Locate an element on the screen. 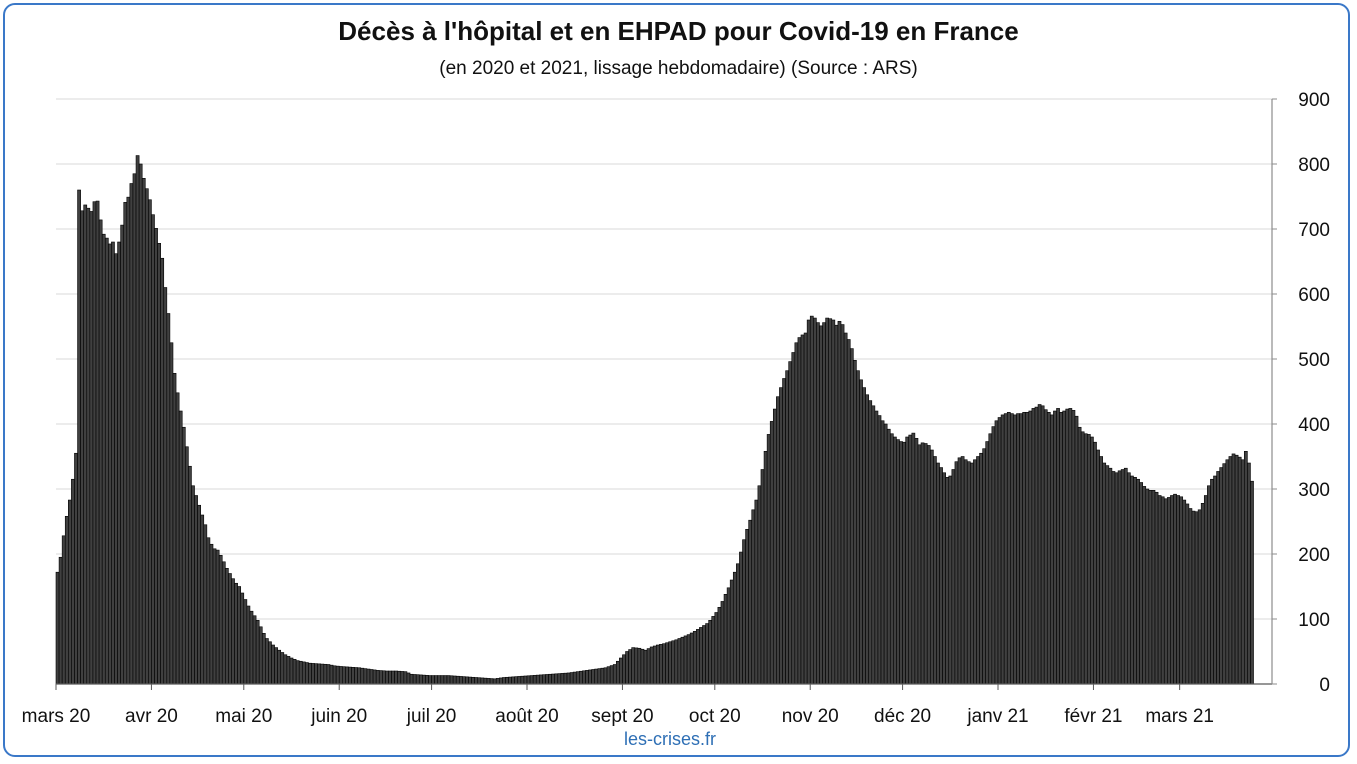 The height and width of the screenshot is (764, 1357). x-tick-label: mars 20 is located at coordinates (56, 716).